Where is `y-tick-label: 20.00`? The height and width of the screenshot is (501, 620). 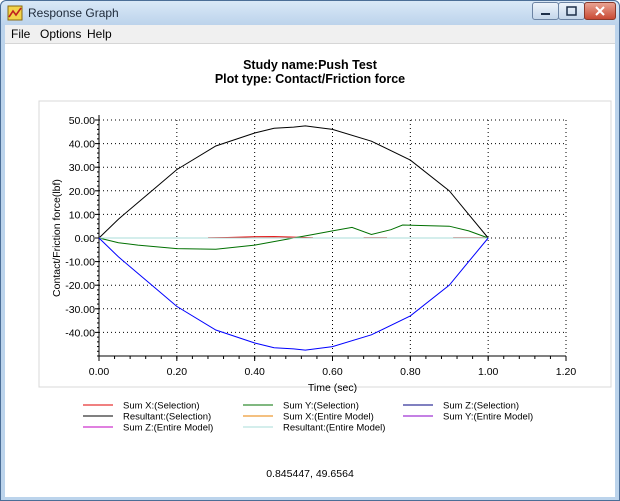 y-tick-label: 20.00 is located at coordinates (82, 192).